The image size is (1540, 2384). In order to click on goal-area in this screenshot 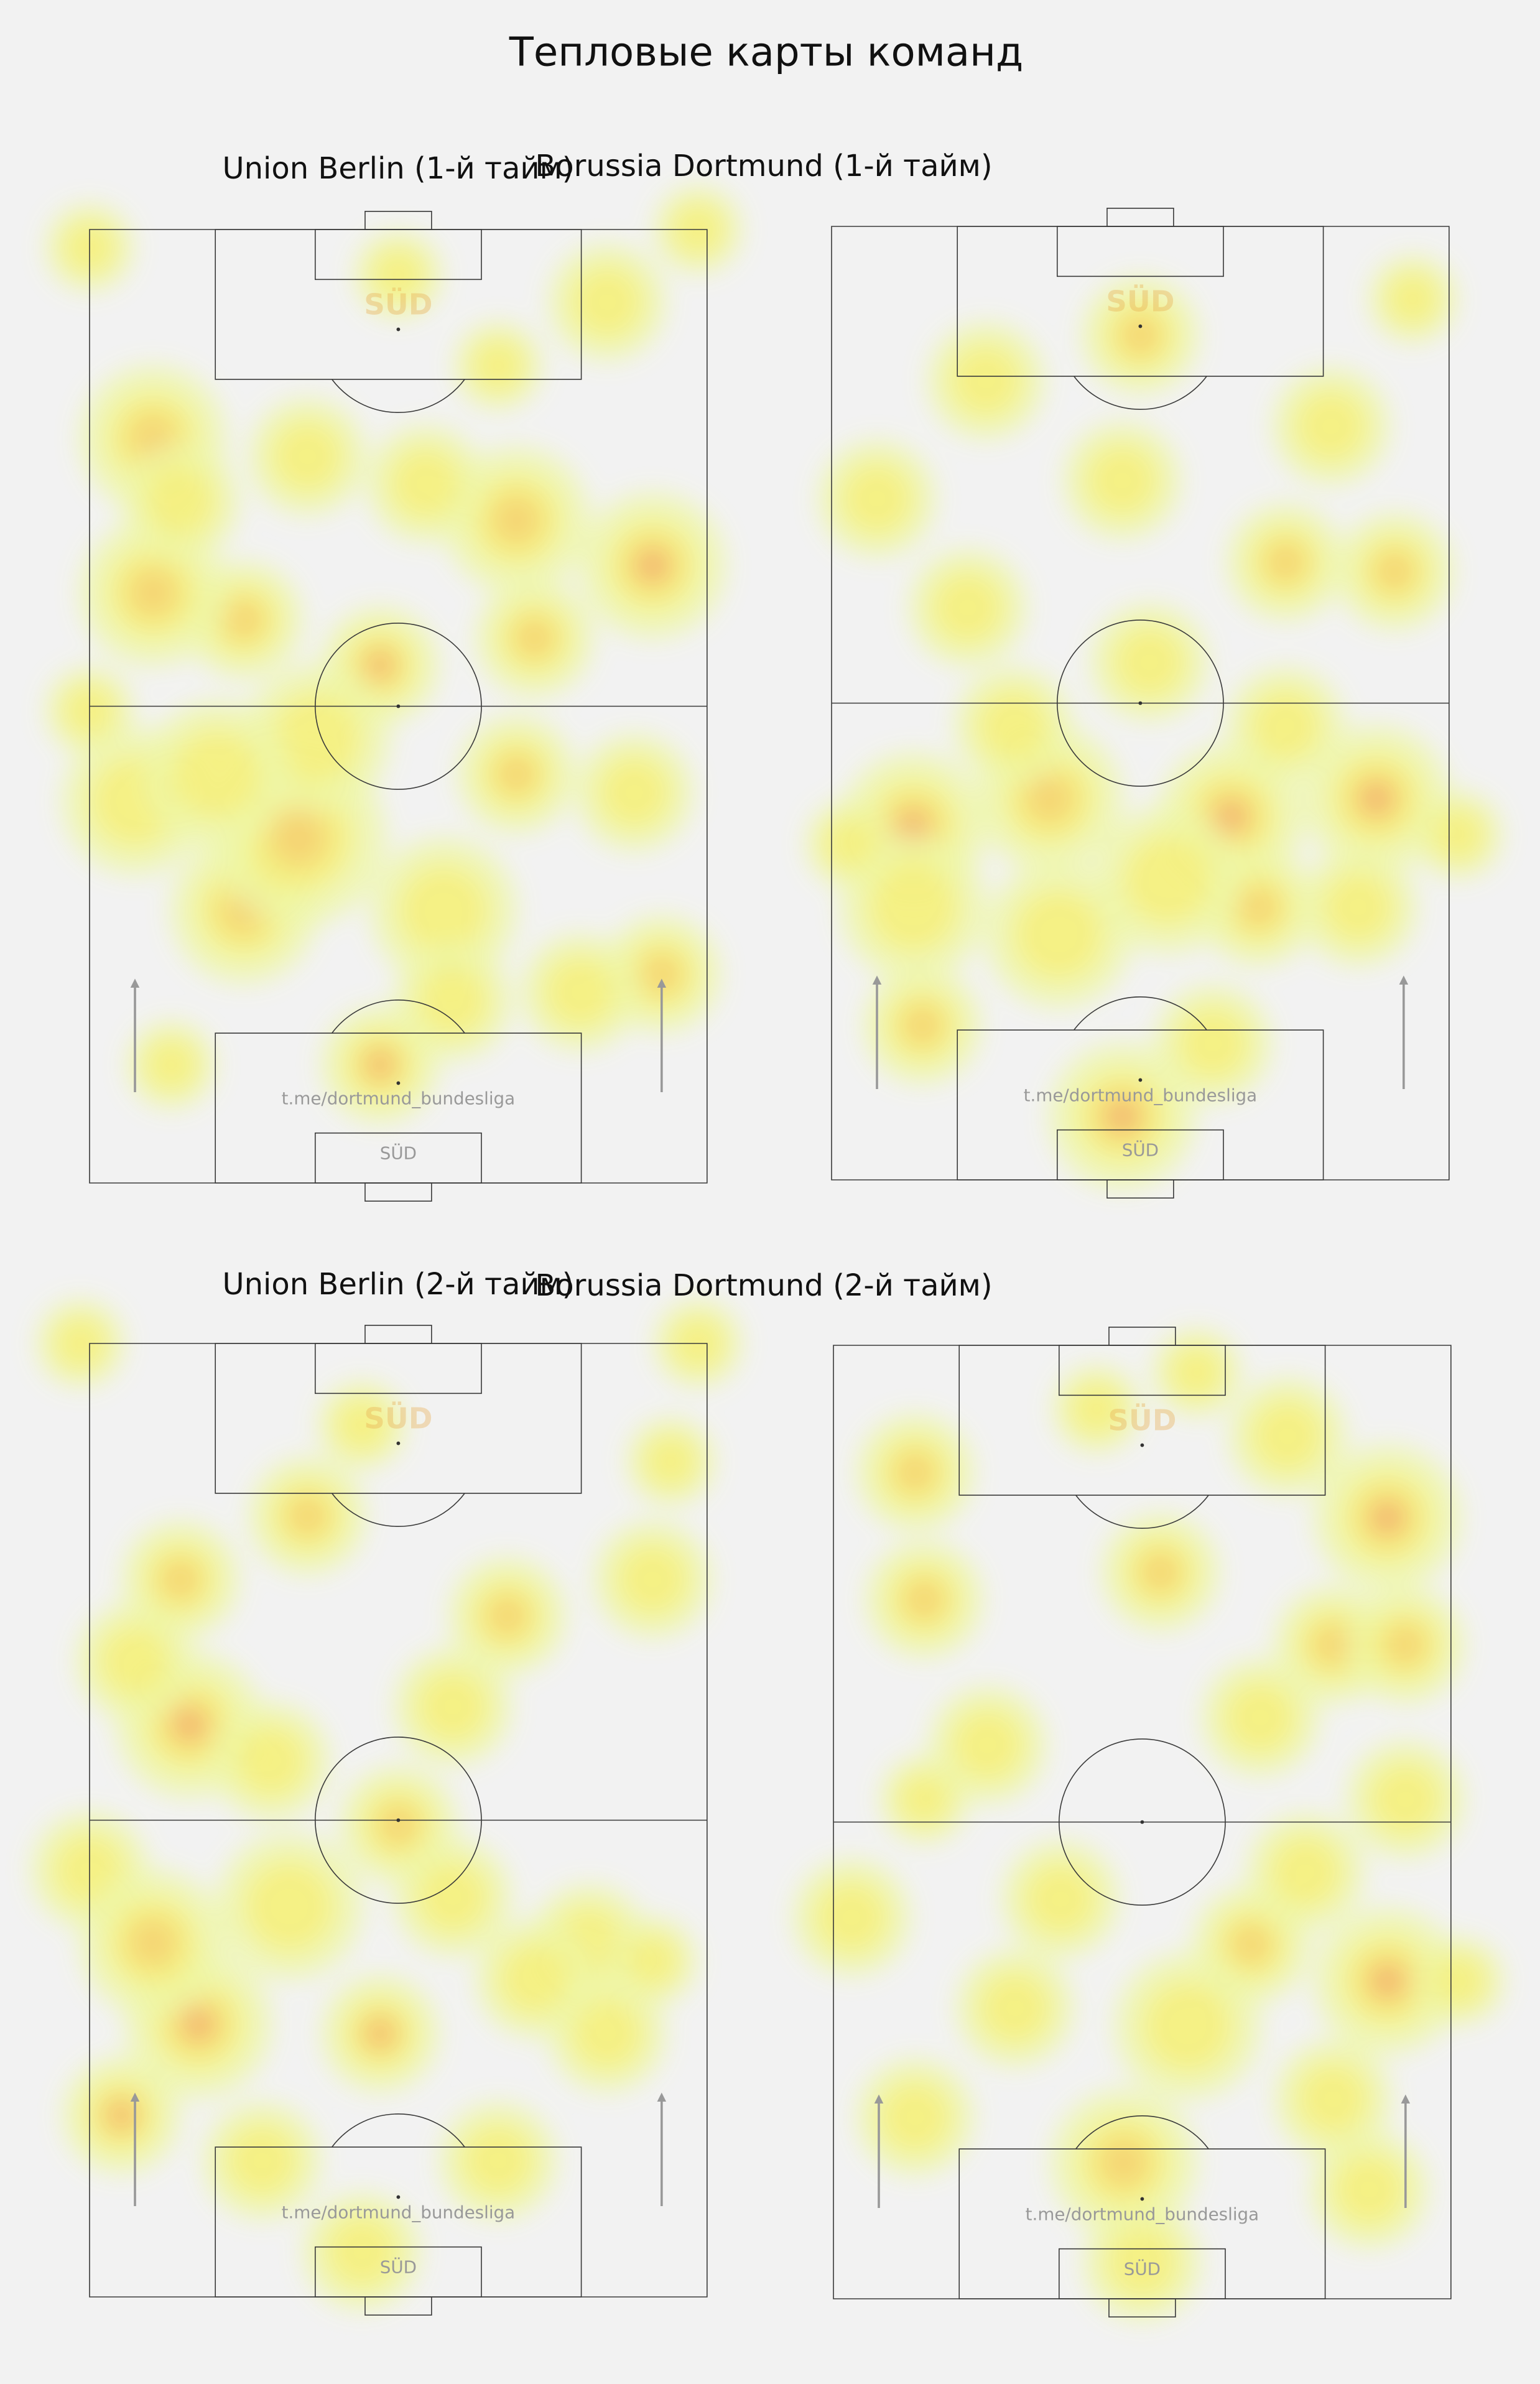, I will do `click(398, 1368)`.